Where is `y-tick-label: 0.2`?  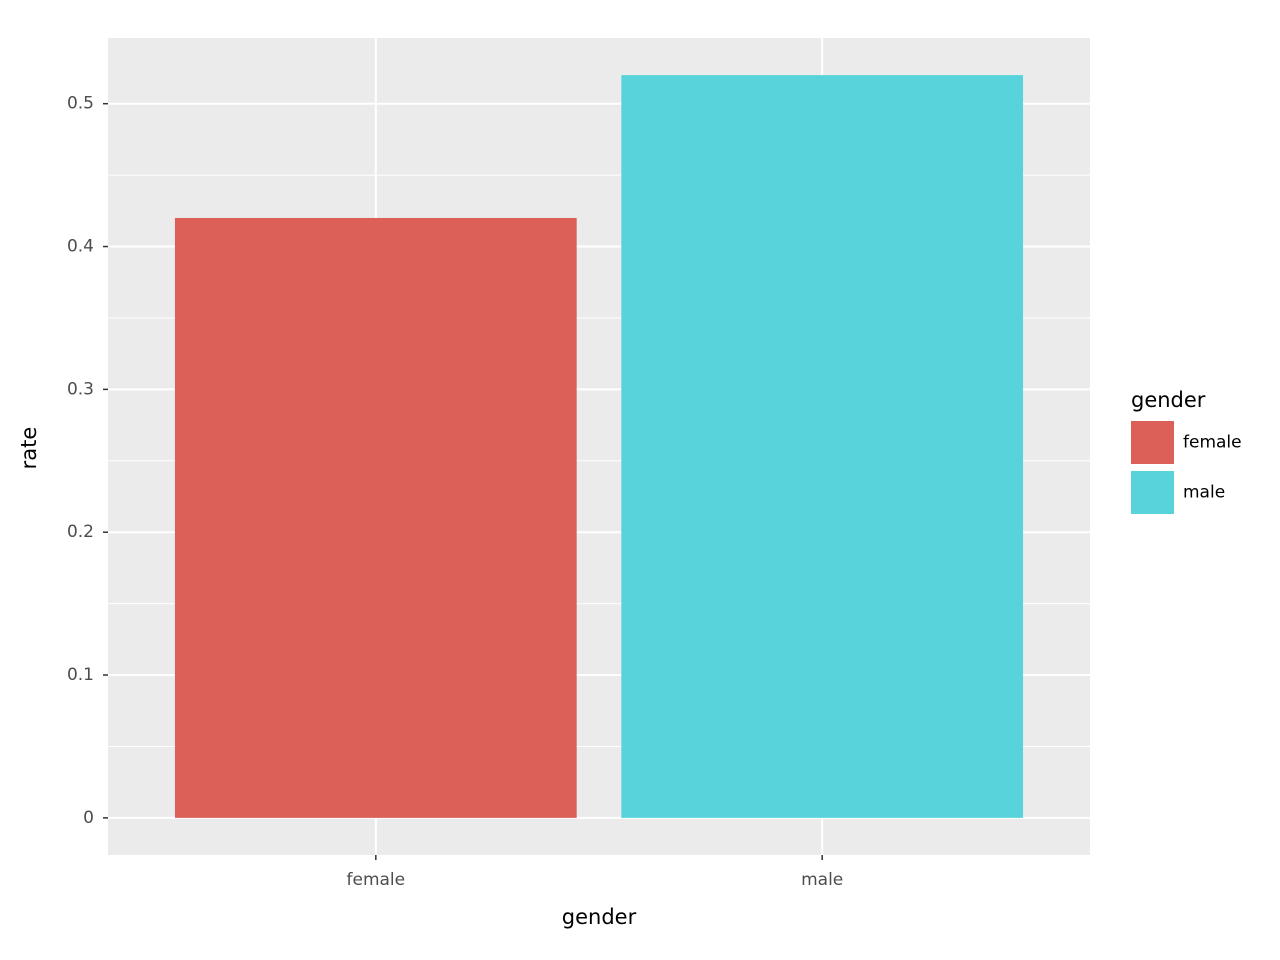
y-tick-label: 0.2 is located at coordinates (80, 532).